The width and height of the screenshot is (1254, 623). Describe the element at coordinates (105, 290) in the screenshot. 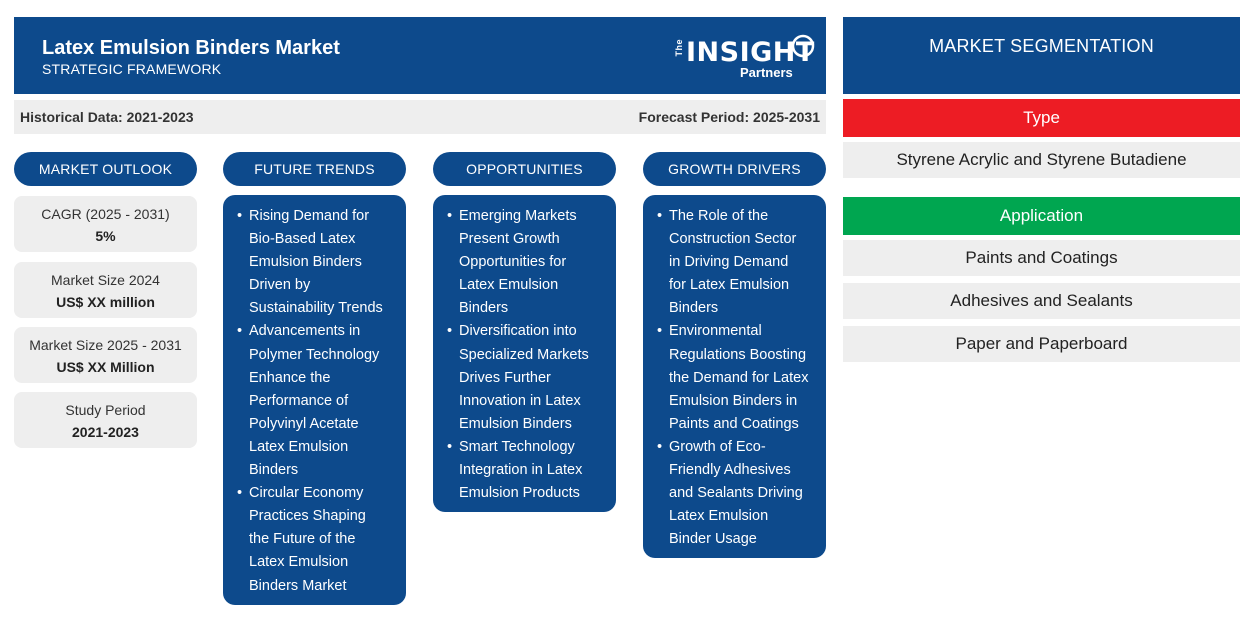

I see `outlook-card-market-size-2024: Market Size 2024 US$ XX million` at that location.